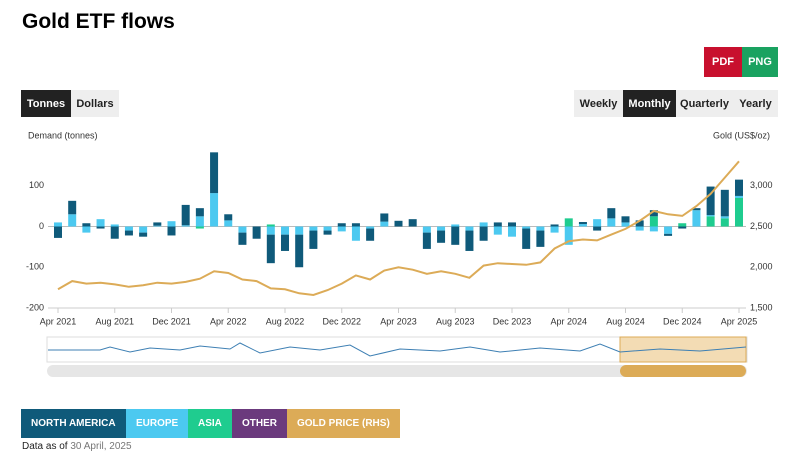 This screenshot has height=461, width=800. Describe the element at coordinates (598, 103) in the screenshot. I see `weekly-button: Weekly` at that location.